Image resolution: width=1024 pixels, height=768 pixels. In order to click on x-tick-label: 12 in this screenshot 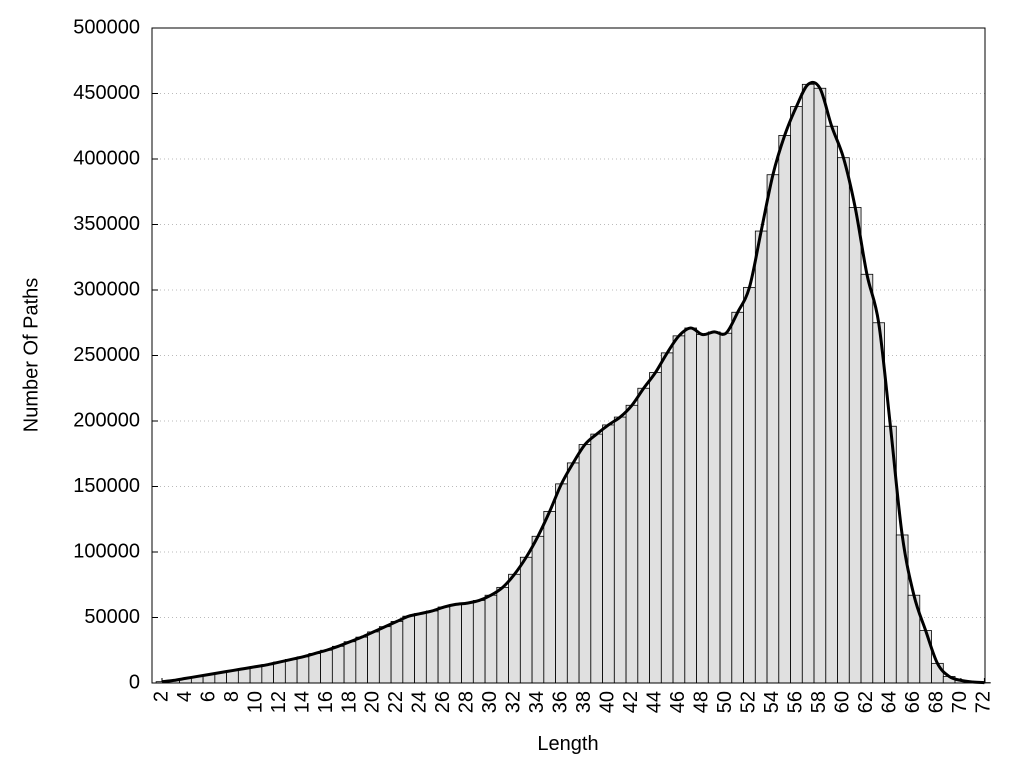, I will do `click(279, 702)`.